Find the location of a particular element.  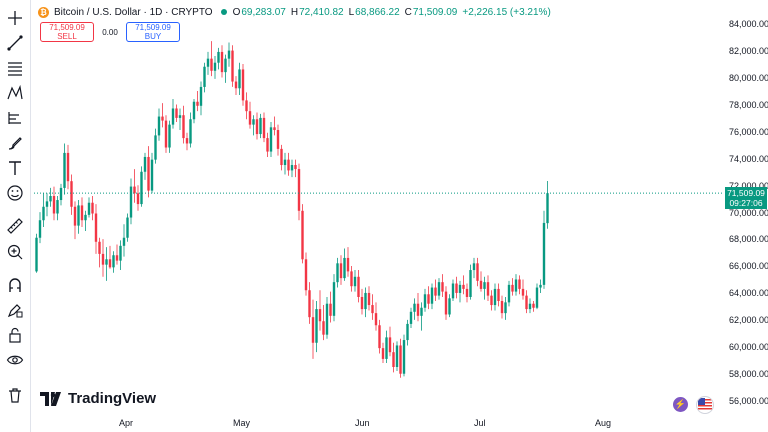

trash-icon is located at coordinates (15, 395).